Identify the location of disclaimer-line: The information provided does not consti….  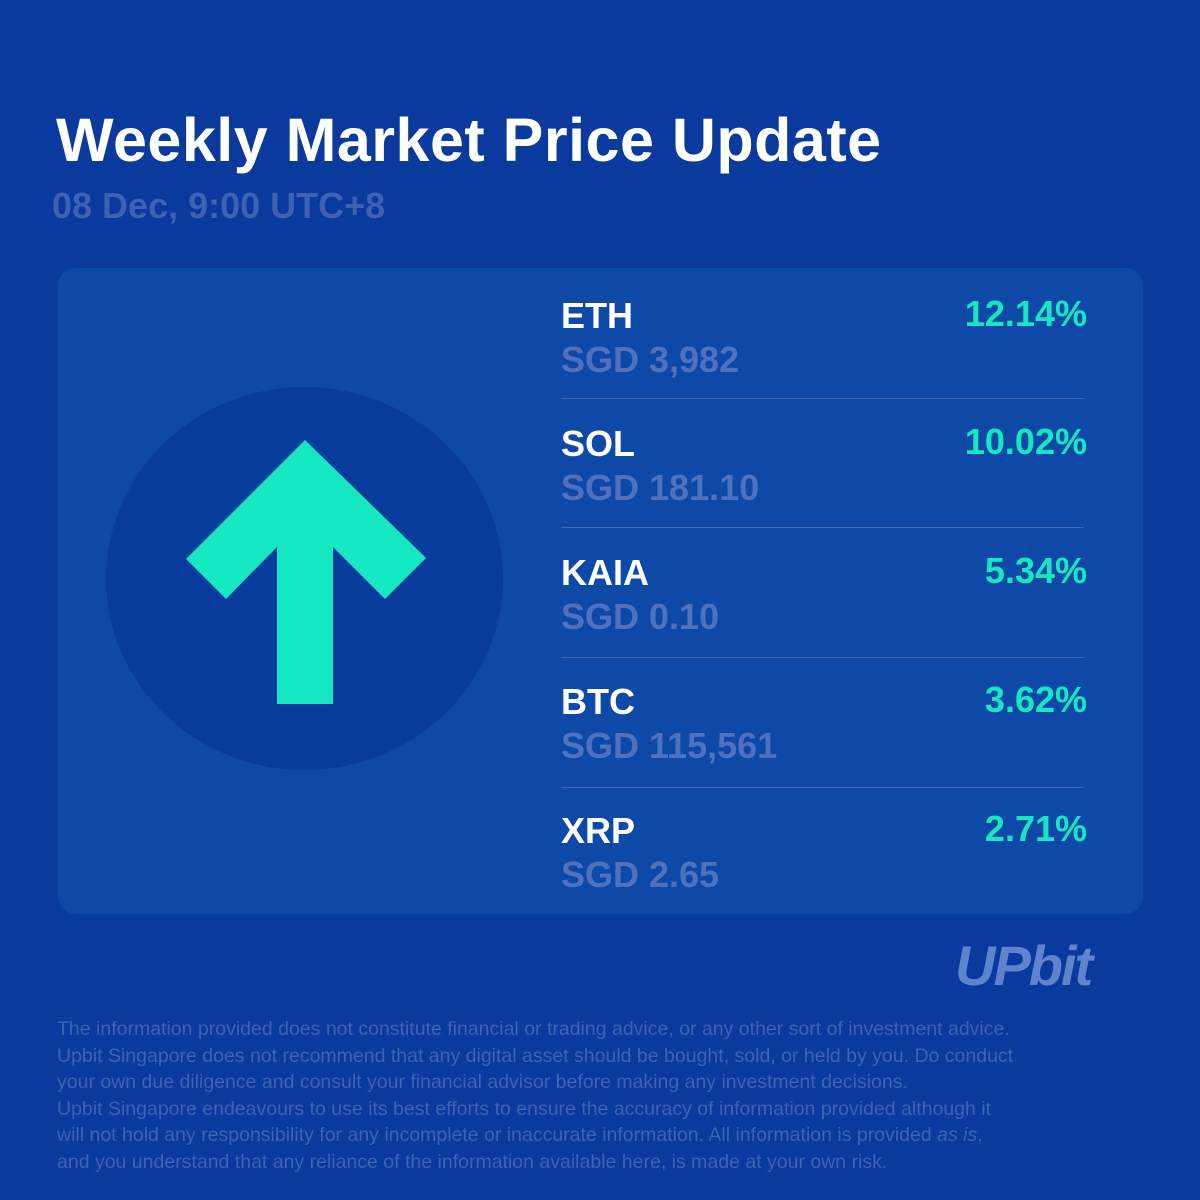
(533, 1029).